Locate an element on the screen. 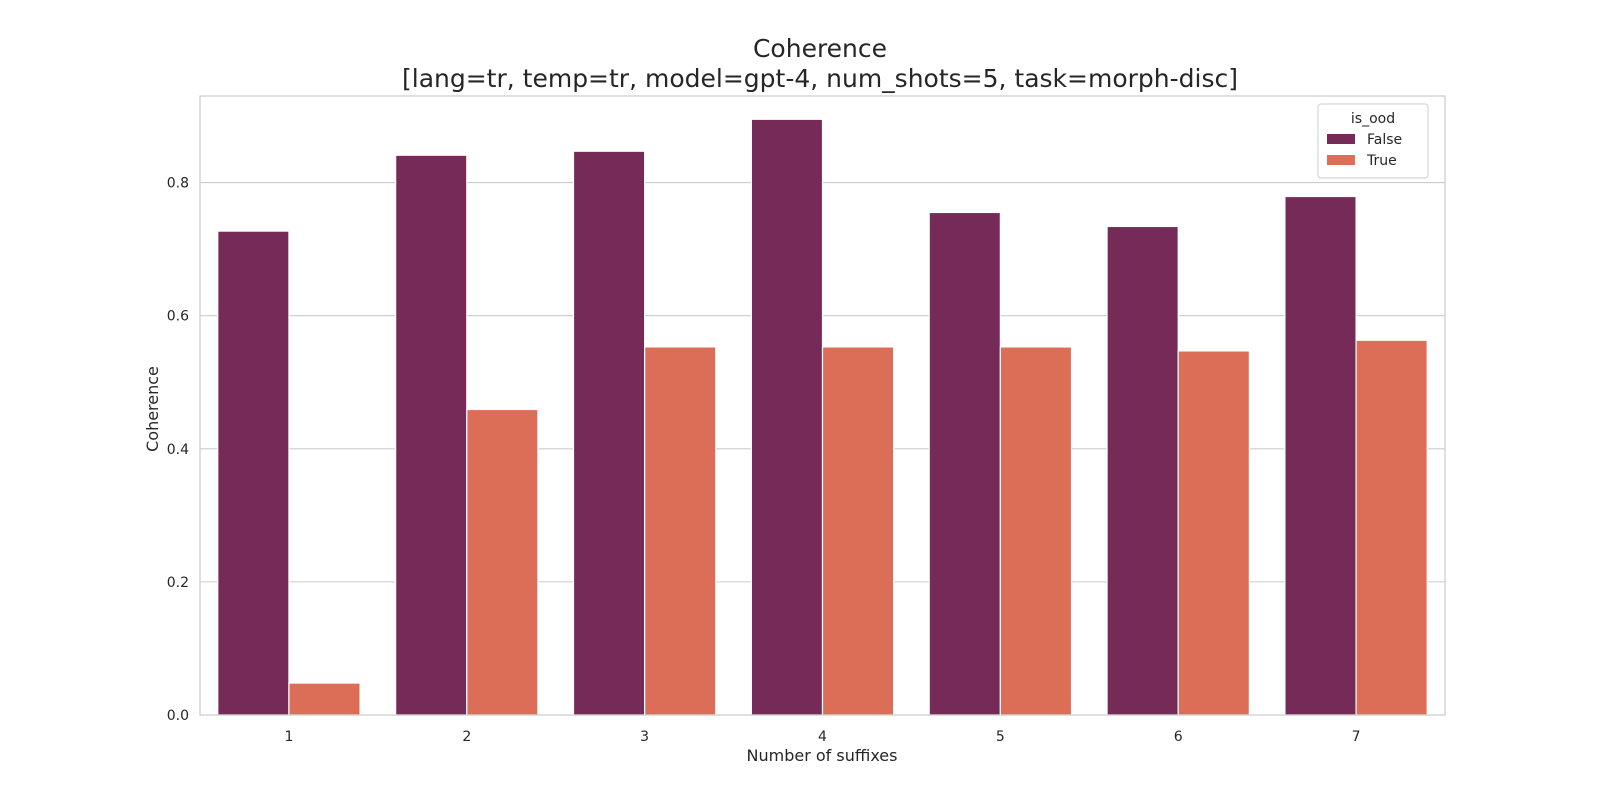 The image size is (1600, 800). y-tick-label: 0.4 is located at coordinates (178, 450).